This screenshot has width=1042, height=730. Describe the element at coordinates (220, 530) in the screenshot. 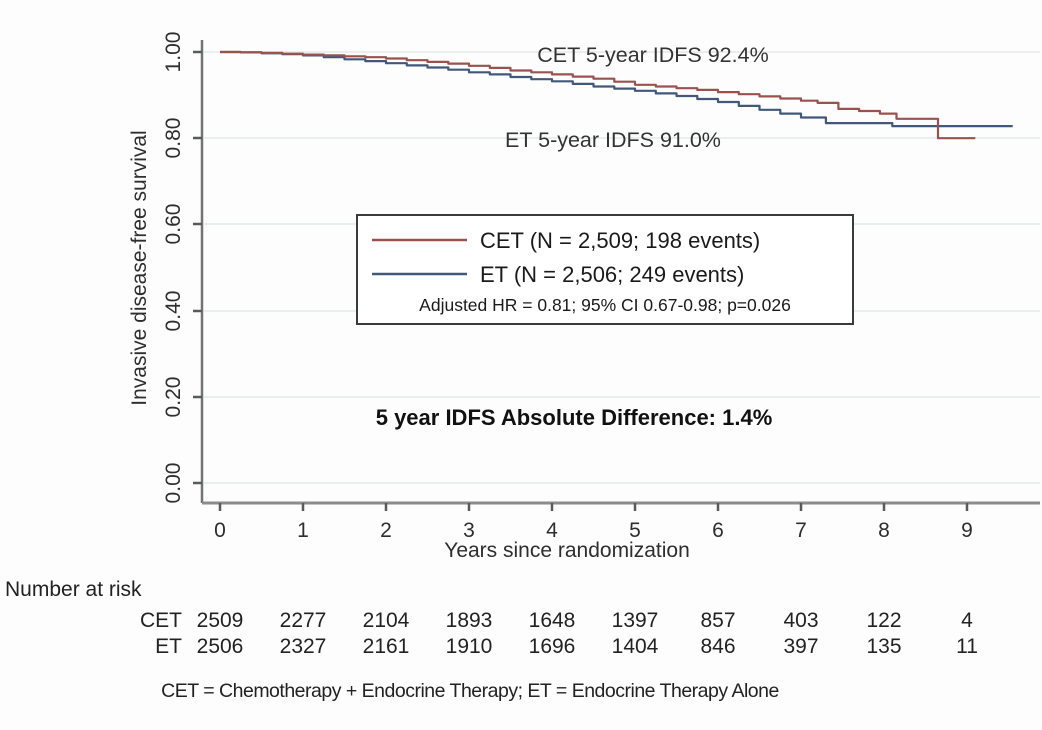

I see `x-tick-label: 0` at that location.